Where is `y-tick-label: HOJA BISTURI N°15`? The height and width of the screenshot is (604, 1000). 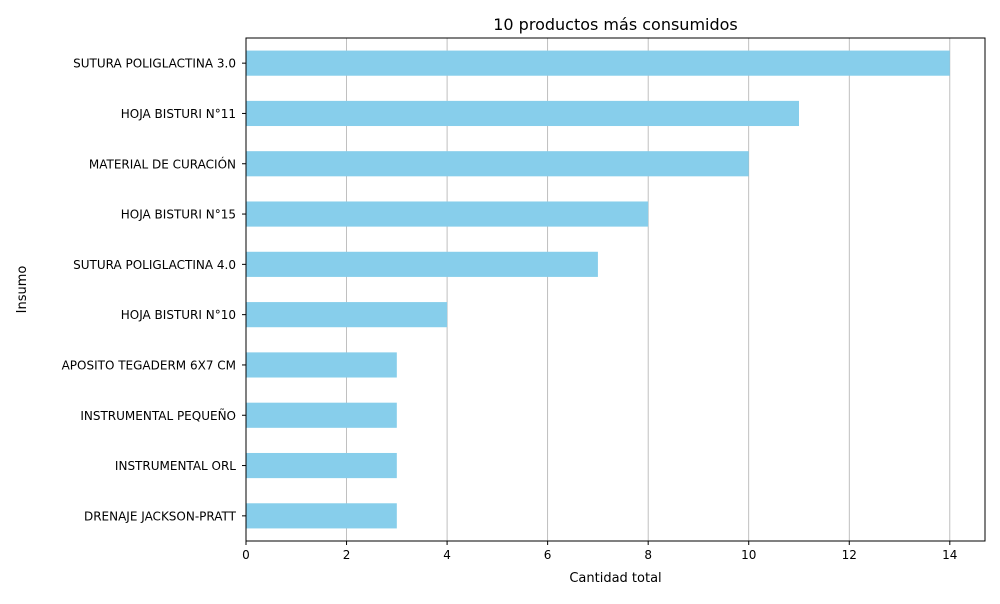
y-tick-label: HOJA BISTURI N°15 is located at coordinates (178, 215).